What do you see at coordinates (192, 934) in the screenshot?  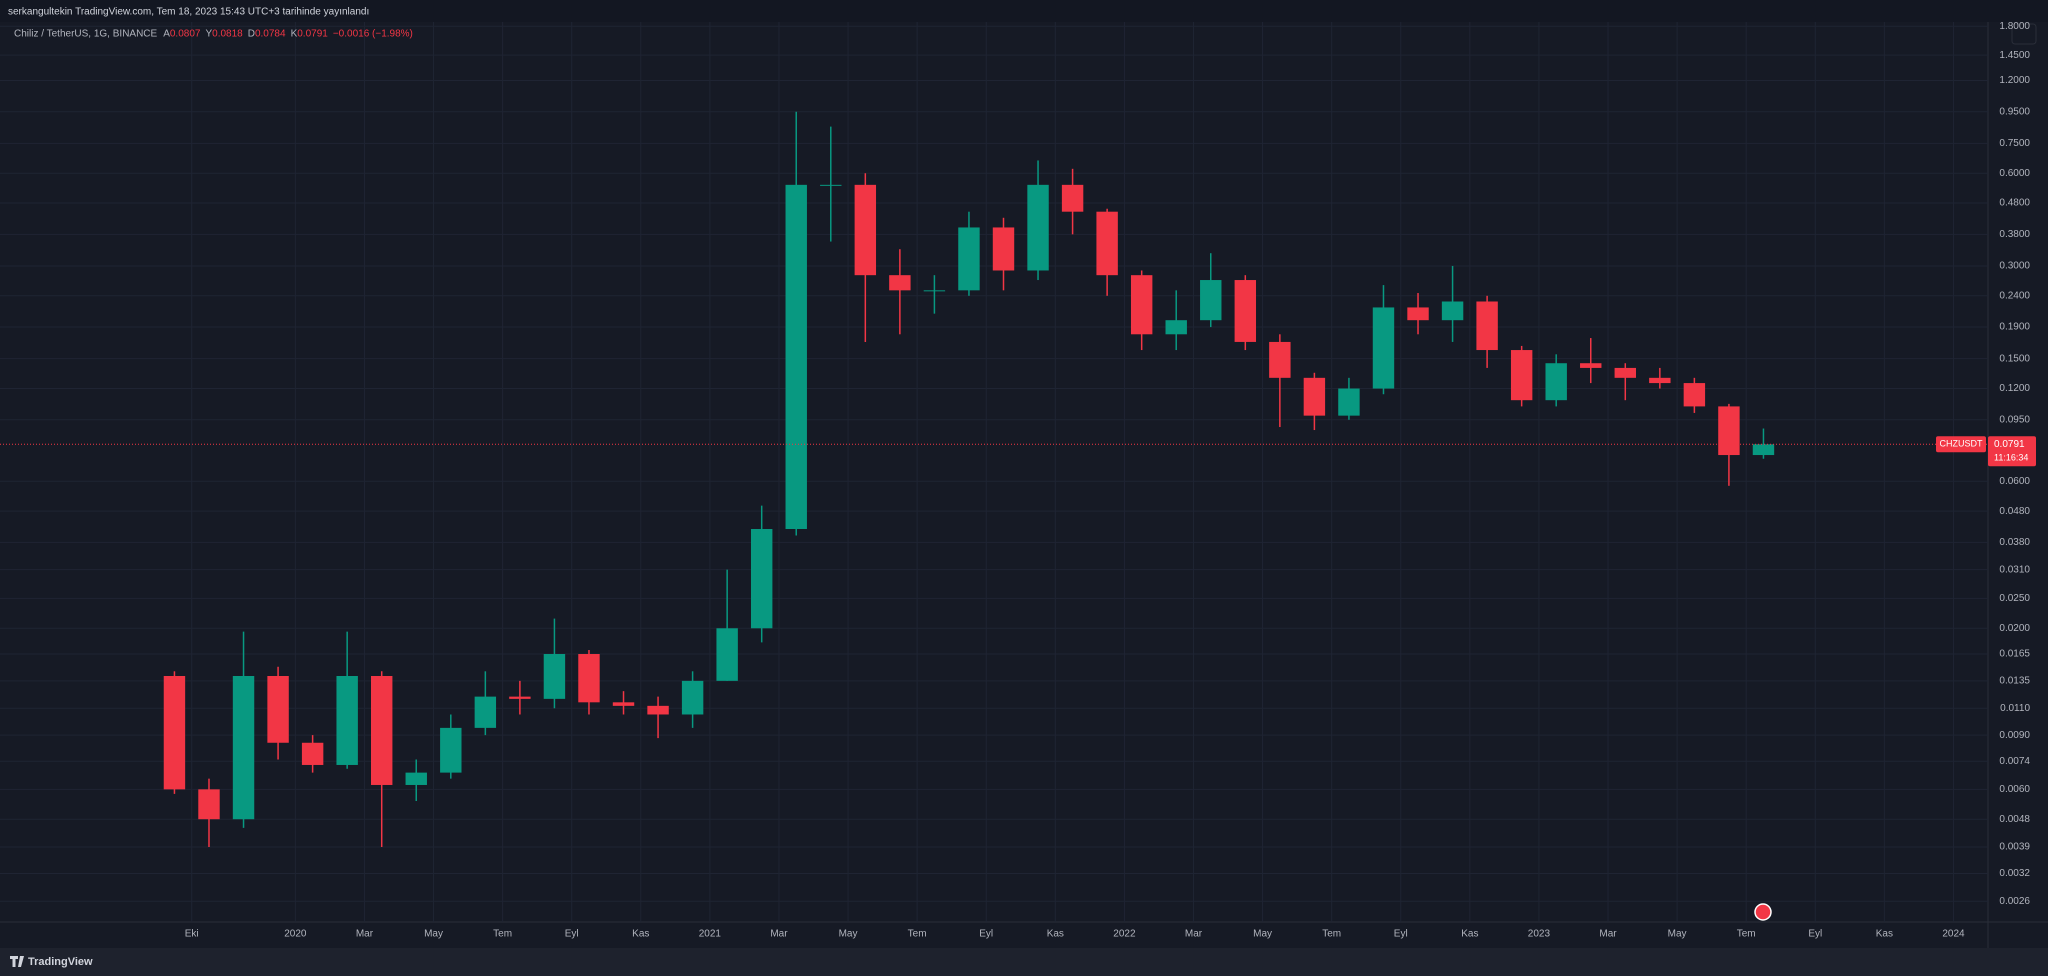 I see `x-tick-label: Eki` at bounding box center [192, 934].